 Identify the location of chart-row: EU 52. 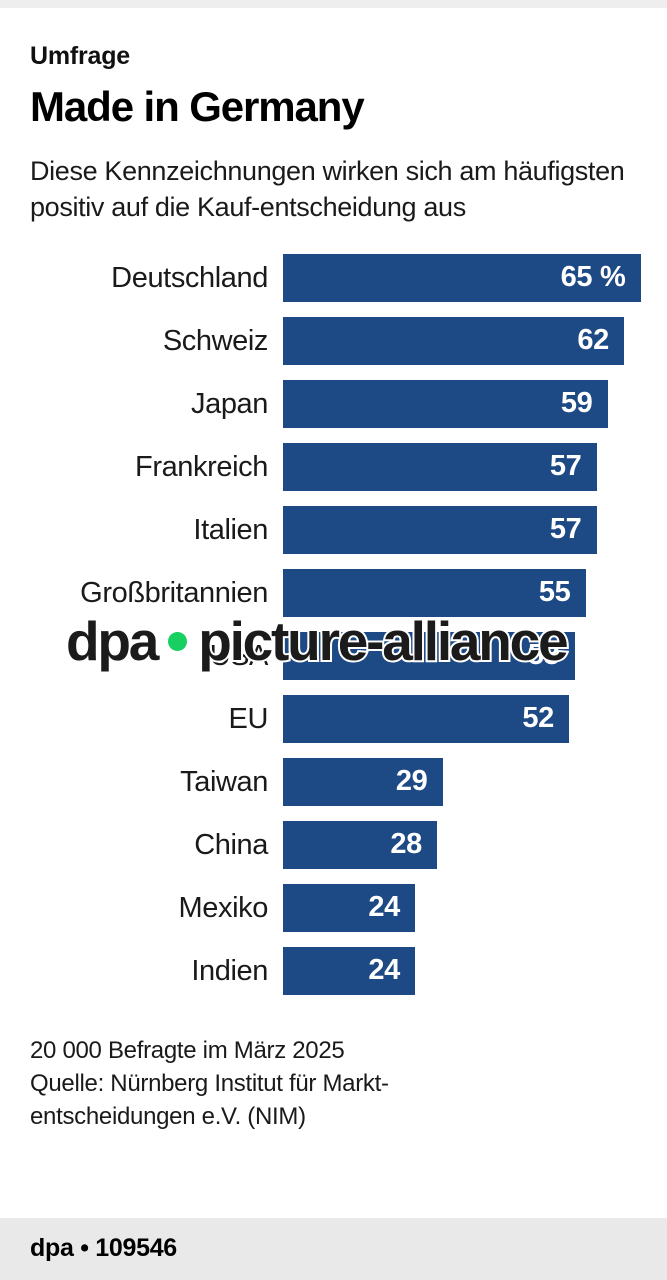
(333, 726).